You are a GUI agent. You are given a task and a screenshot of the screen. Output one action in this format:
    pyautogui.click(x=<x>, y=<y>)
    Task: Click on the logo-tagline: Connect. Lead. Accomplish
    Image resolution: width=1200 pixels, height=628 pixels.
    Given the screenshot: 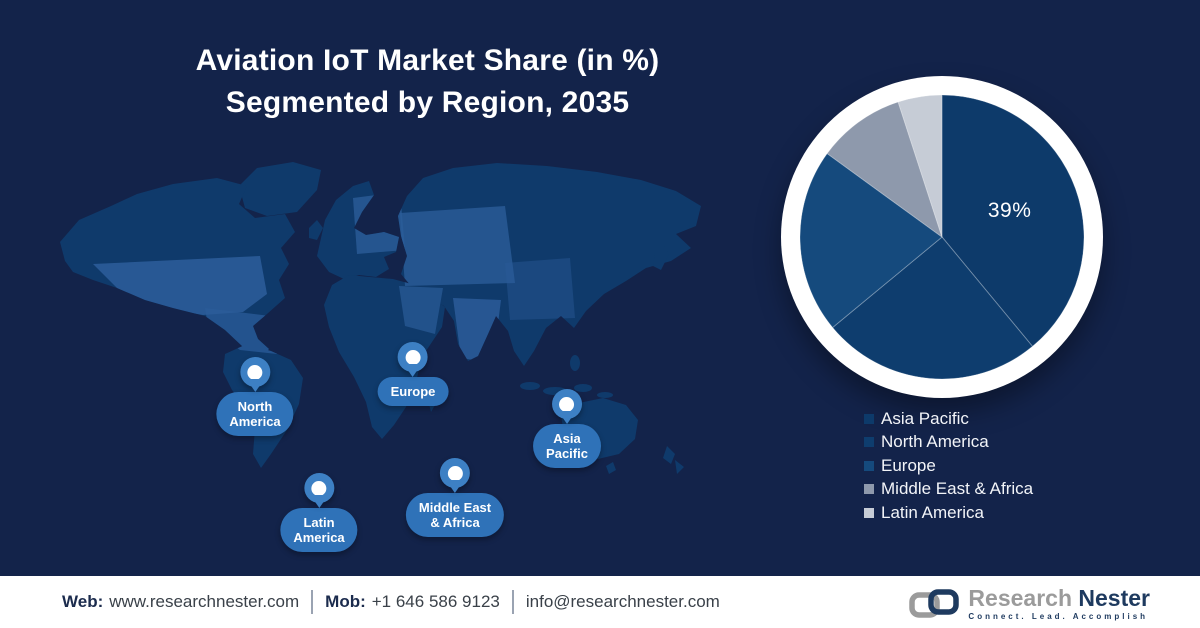 What is the action you would take?
    pyautogui.click(x=1058, y=616)
    